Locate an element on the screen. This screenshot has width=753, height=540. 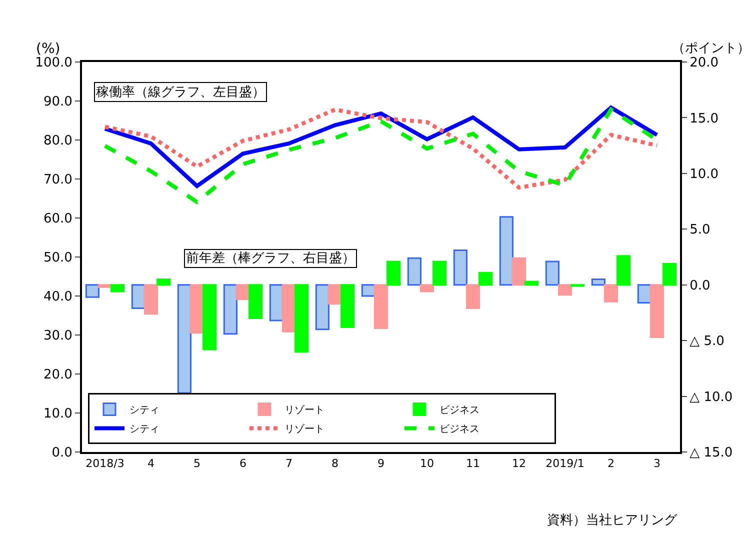
y2-axis-title: （ポイント） is located at coordinates (711, 48).